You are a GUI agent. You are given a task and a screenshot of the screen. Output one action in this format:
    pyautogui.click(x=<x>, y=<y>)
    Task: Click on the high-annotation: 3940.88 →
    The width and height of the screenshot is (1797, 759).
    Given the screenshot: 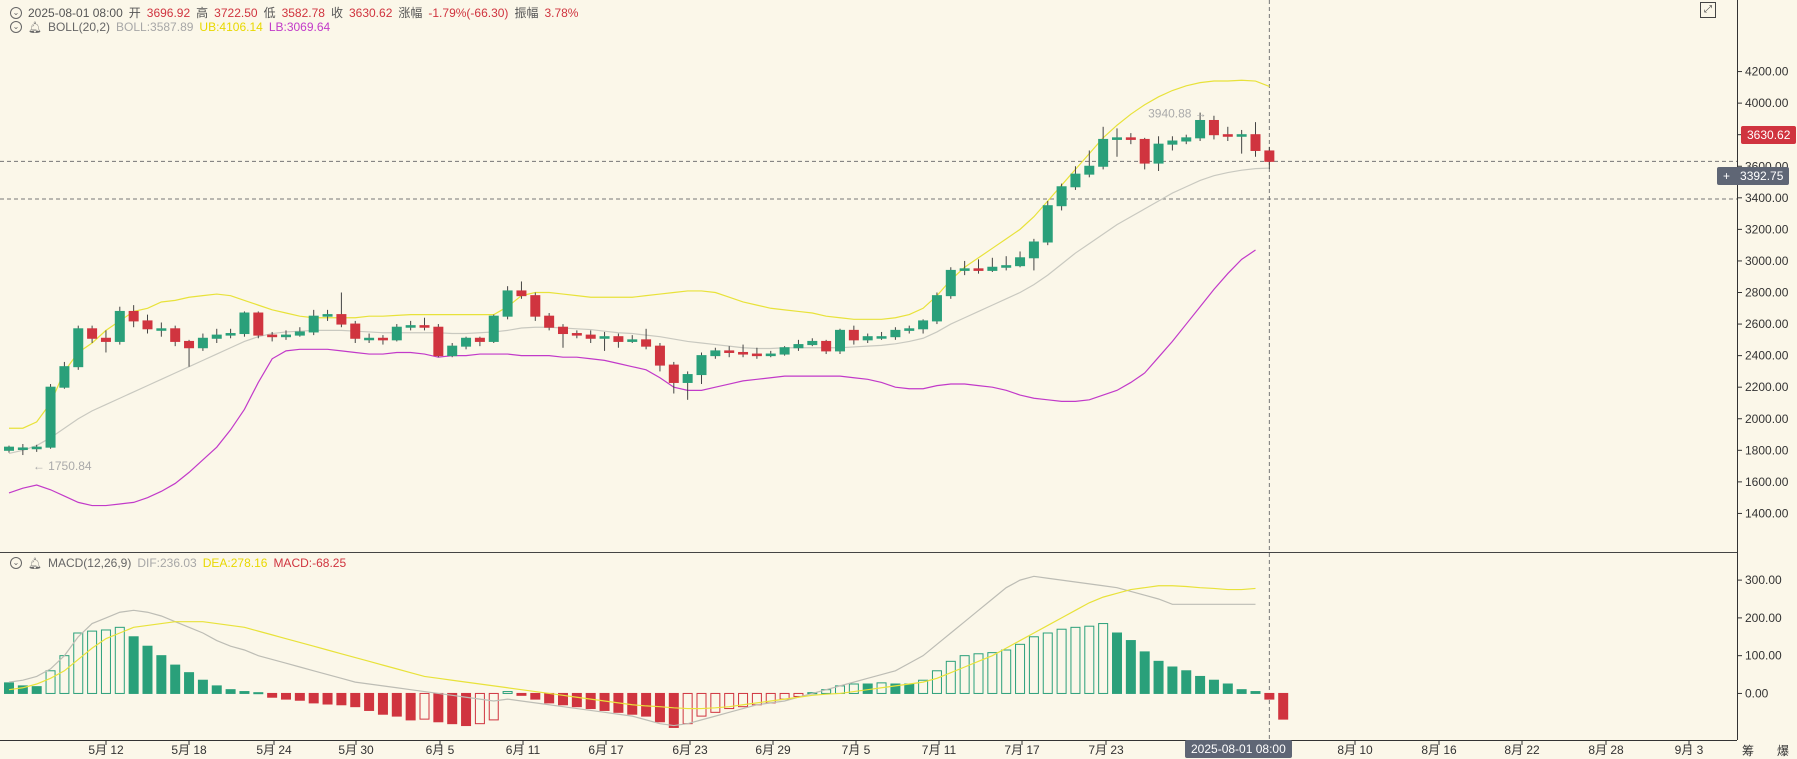 What is the action you would take?
    pyautogui.click(x=1177, y=113)
    